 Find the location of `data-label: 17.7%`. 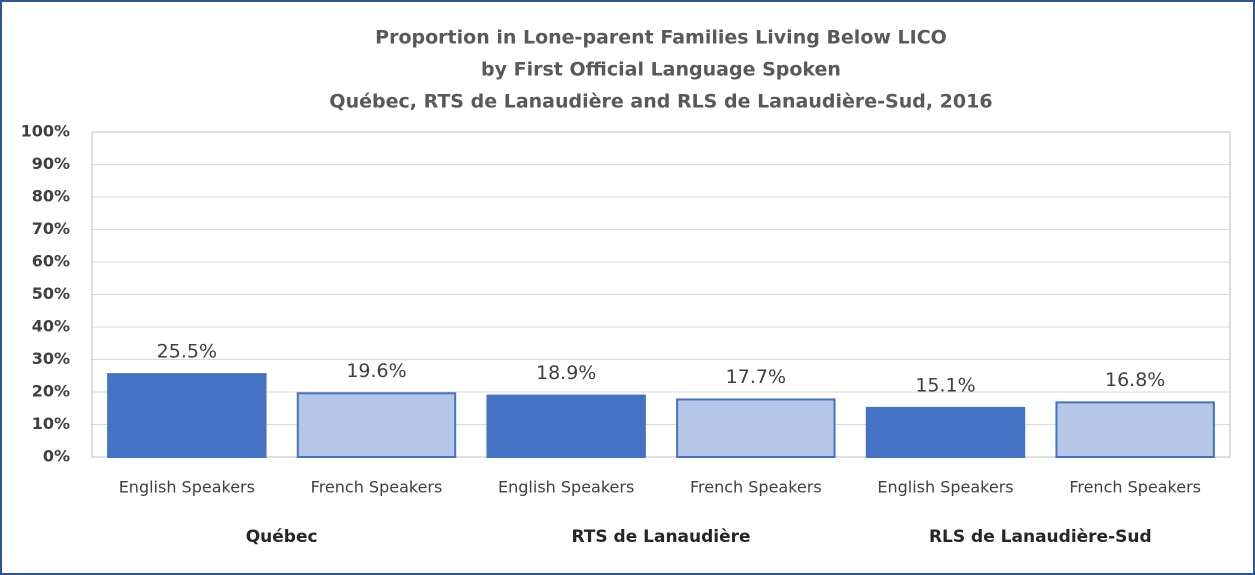

data-label: 17.7% is located at coordinates (756, 377).